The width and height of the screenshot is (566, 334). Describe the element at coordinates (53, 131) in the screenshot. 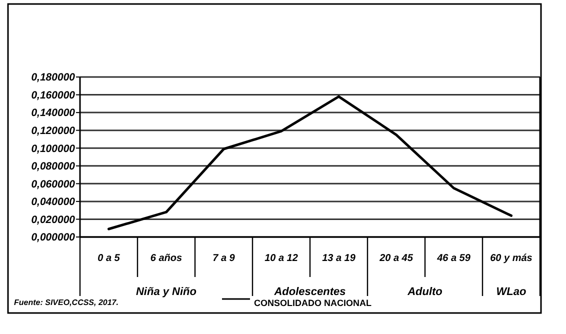

I see `y-tick-label: 0,120000` at that location.